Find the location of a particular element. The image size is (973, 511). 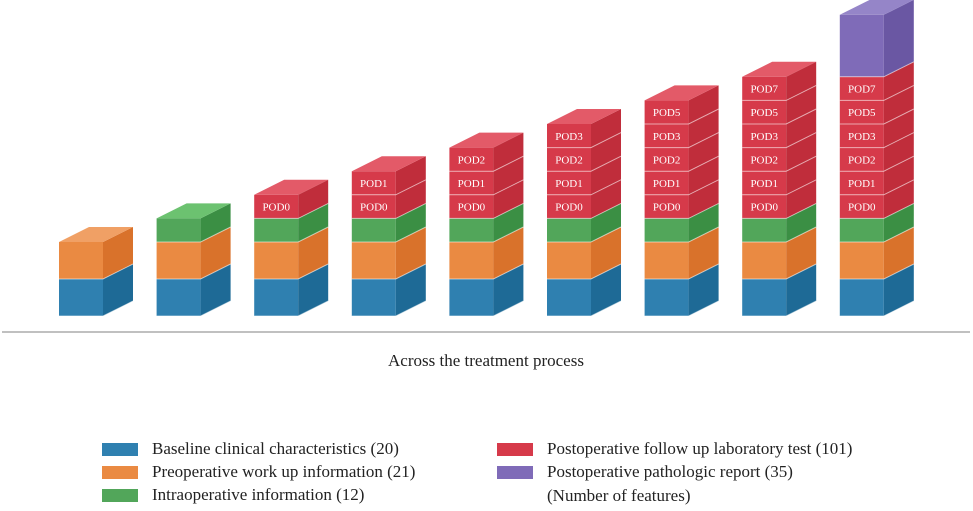

legend-swatch-pathology is located at coordinates (515, 472).